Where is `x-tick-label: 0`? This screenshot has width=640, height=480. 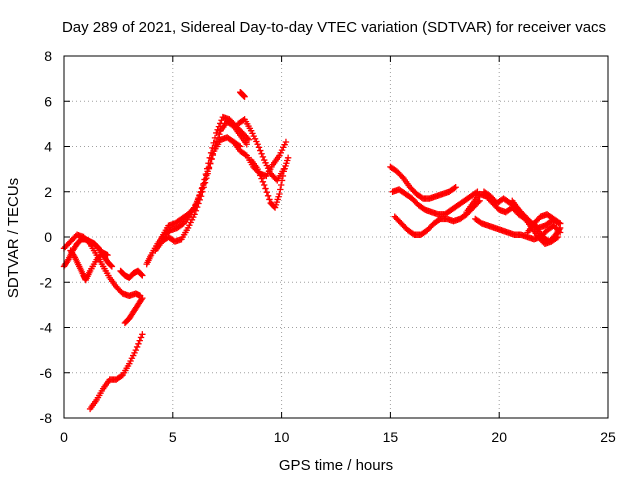 x-tick-label: 0 is located at coordinates (64, 437).